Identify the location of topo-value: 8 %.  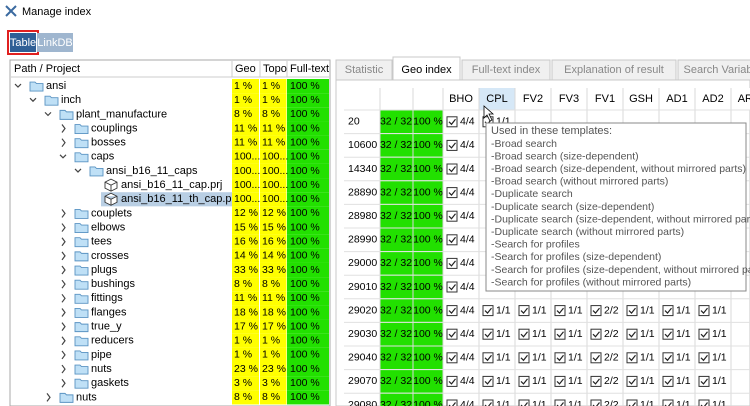
(271, 114).